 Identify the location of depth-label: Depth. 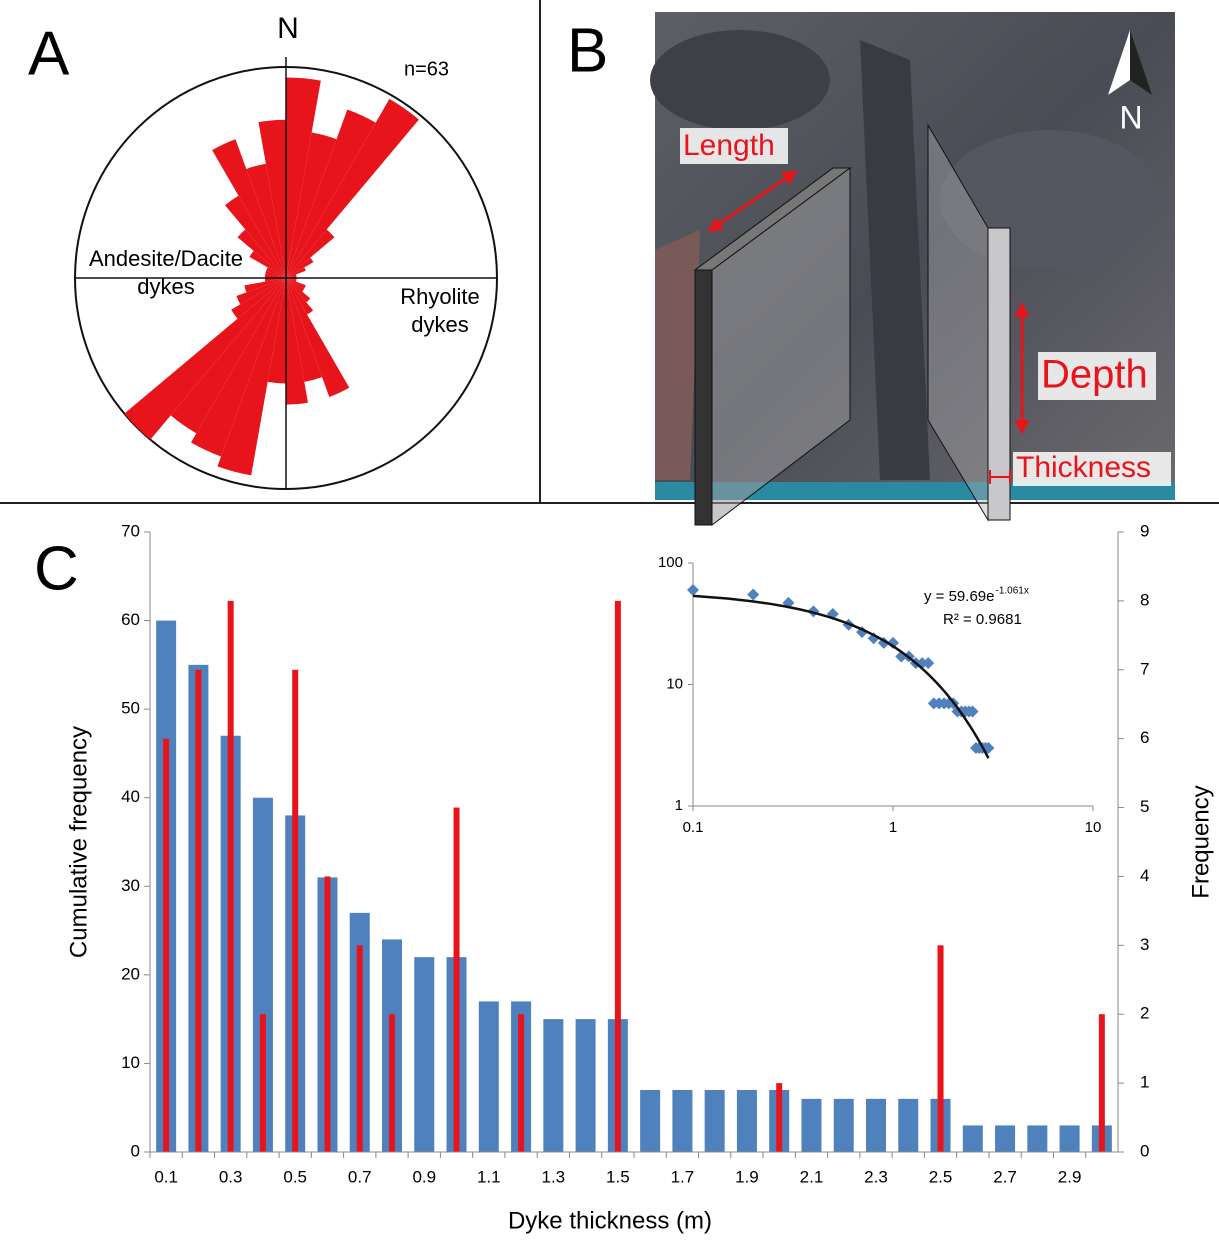
(1094, 375).